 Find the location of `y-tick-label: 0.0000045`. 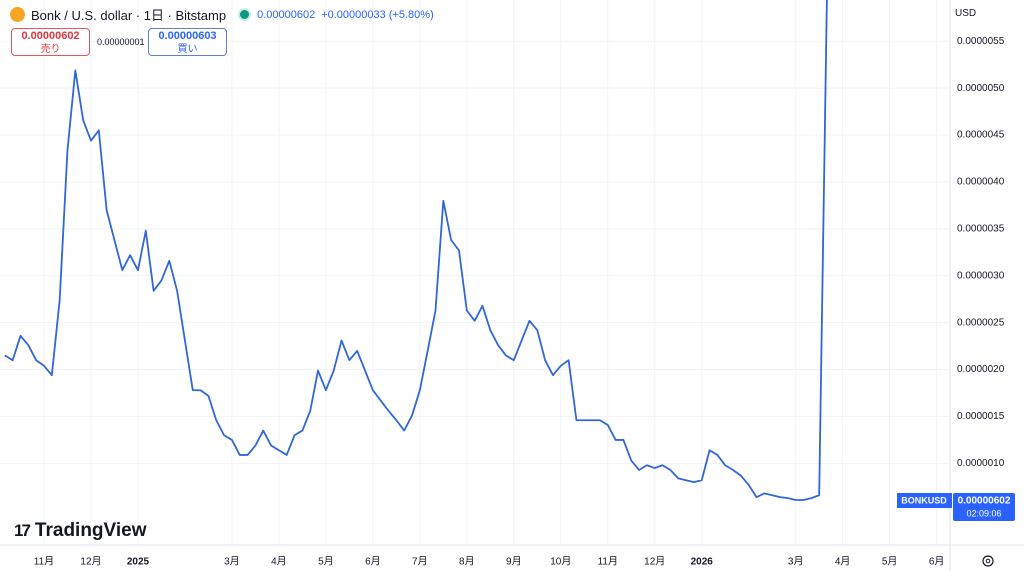

y-tick-label: 0.0000045 is located at coordinates (981, 135).